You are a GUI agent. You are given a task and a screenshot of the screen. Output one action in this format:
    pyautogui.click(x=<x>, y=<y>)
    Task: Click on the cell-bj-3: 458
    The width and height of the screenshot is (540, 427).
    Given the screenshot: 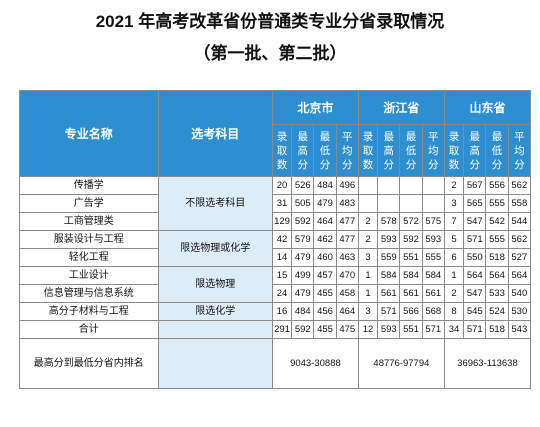 What is the action you would take?
    pyautogui.click(x=347, y=293)
    